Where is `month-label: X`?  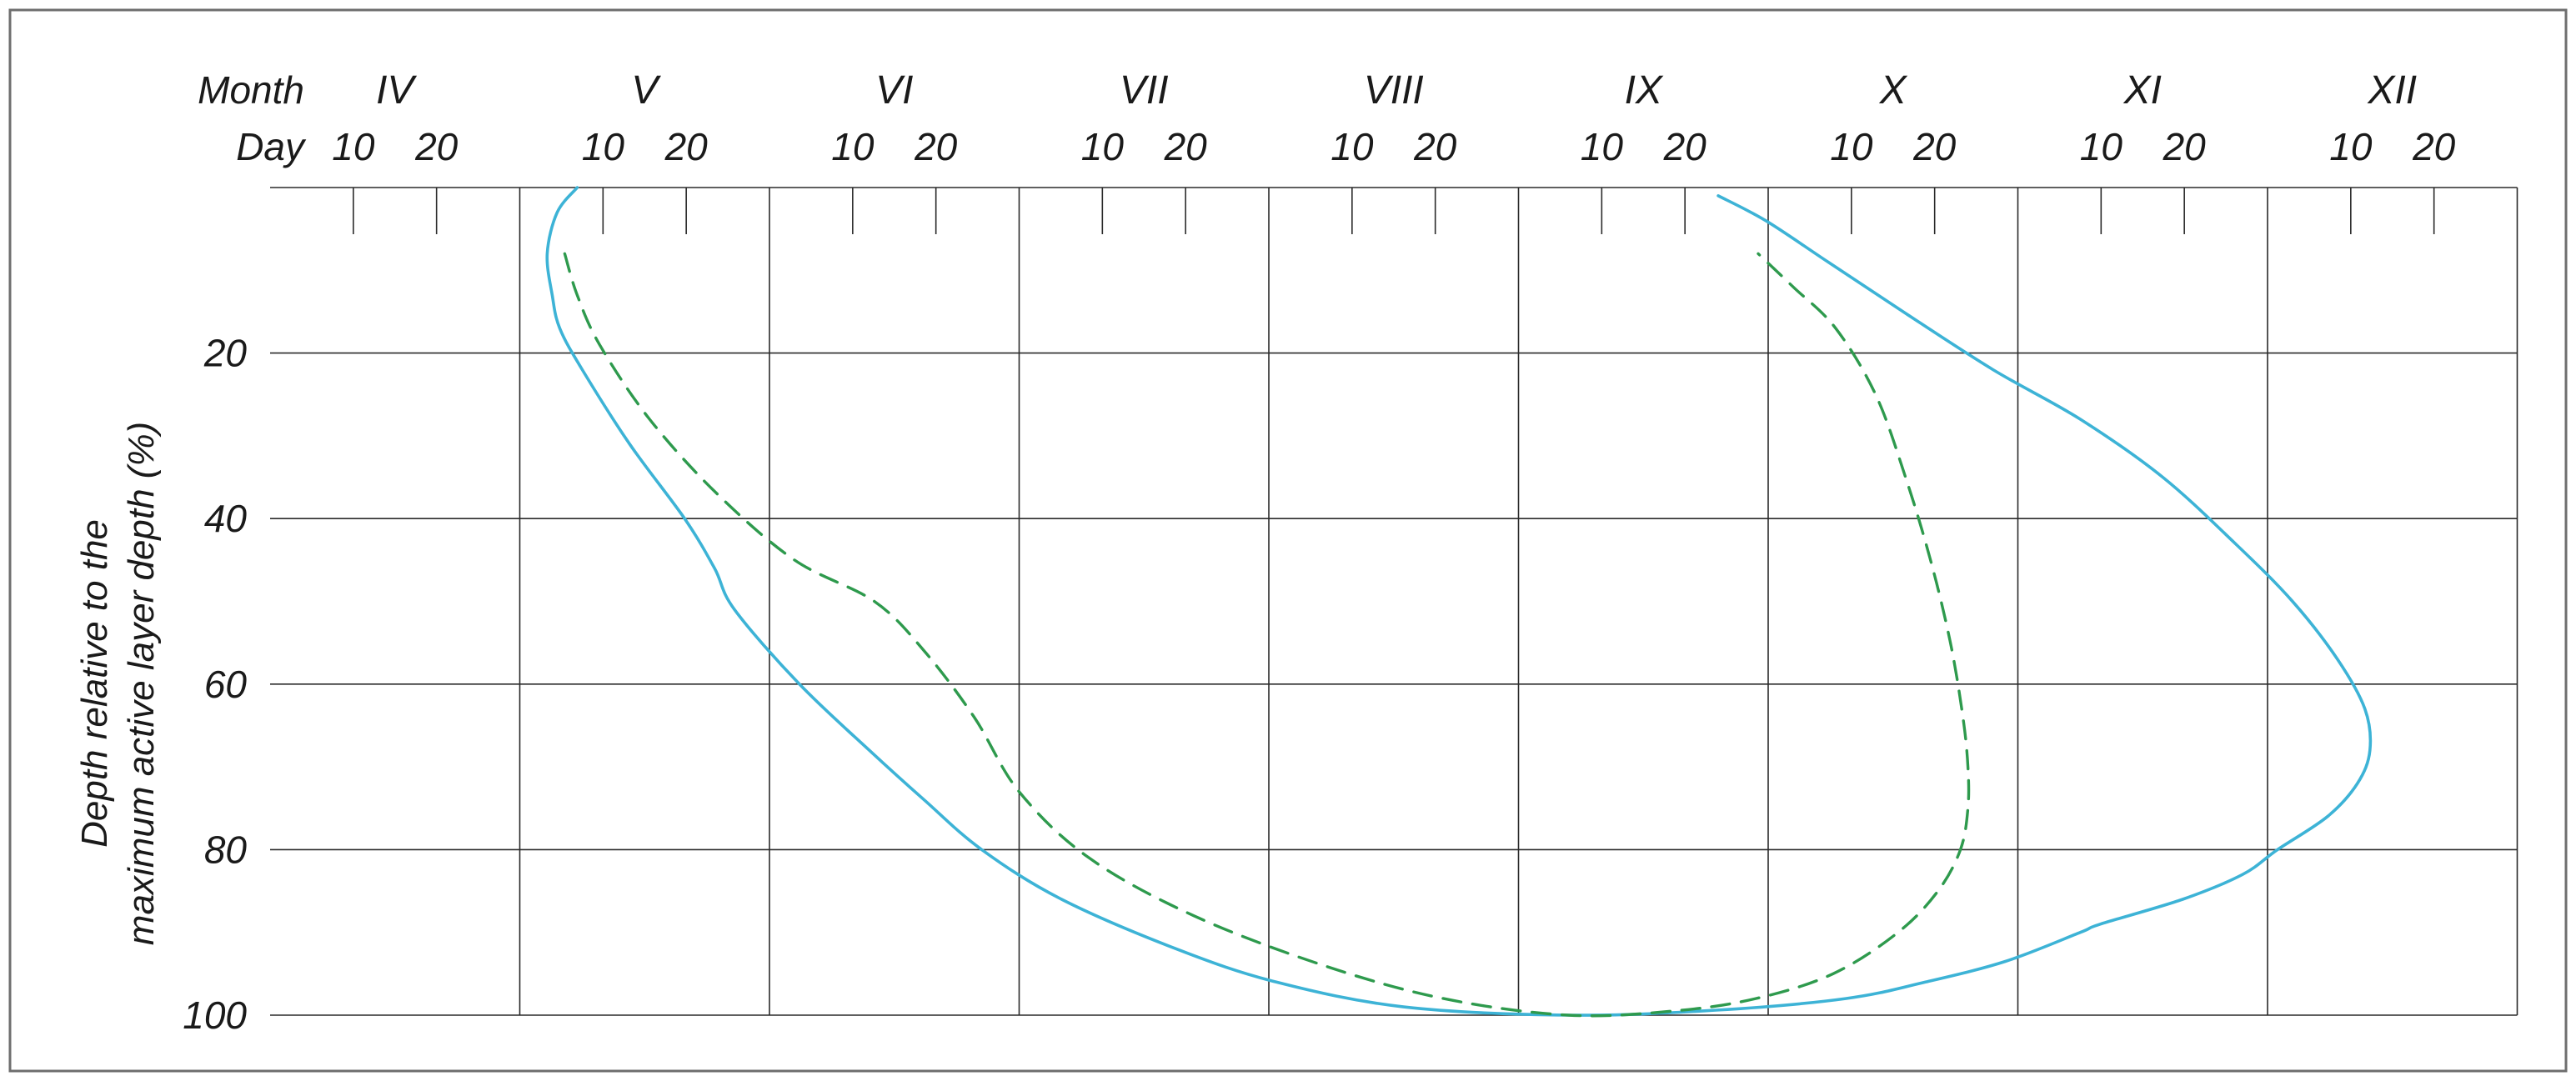 month-label: X is located at coordinates (1893, 90).